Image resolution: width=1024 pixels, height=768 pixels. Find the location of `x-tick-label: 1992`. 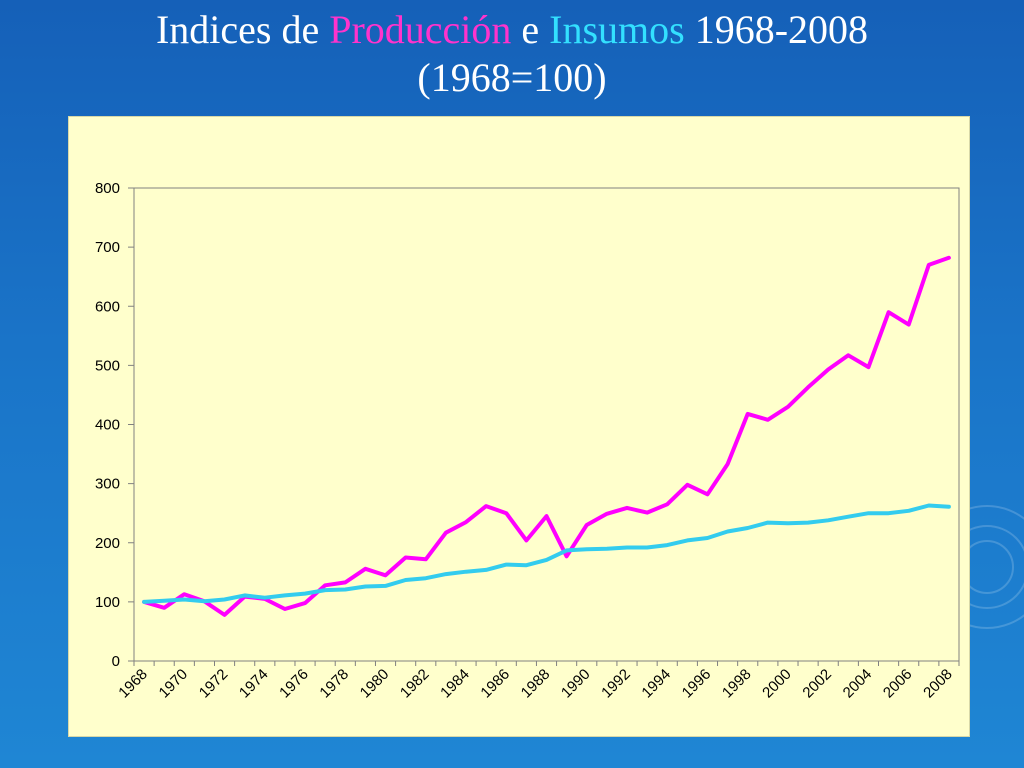

x-tick-label: 1992 is located at coordinates (616, 684).